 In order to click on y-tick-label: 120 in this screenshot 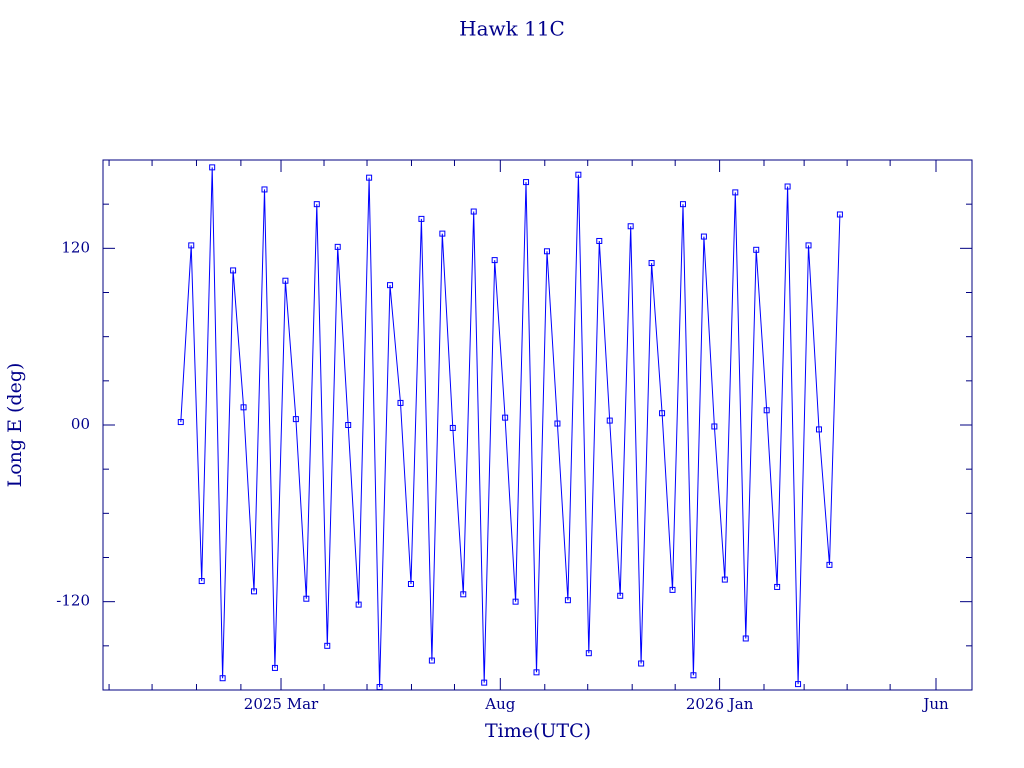, I will do `click(75, 247)`.